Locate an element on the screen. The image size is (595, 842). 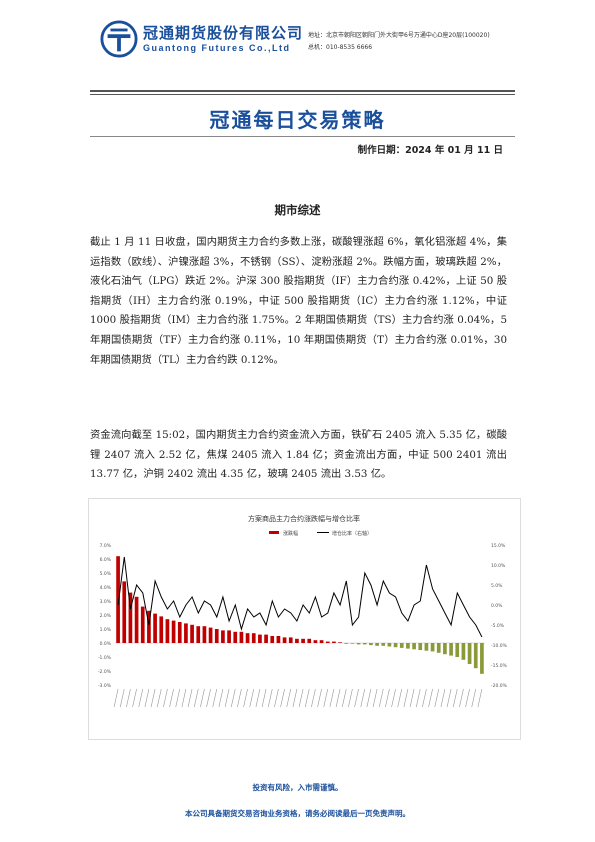
right-tick-label: 15.0% is located at coordinates (498, 546).